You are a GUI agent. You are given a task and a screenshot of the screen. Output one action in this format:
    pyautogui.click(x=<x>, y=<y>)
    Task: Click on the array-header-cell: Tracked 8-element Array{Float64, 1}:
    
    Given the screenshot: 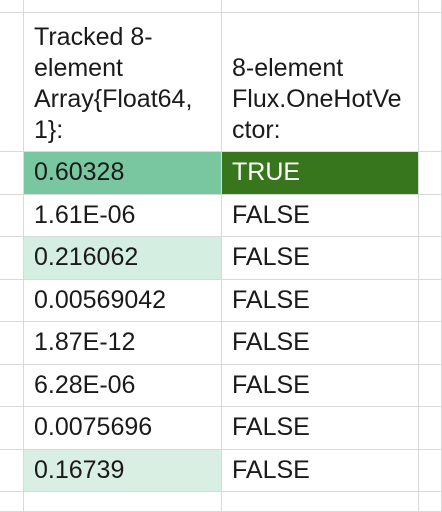 What is the action you would take?
    pyautogui.click(x=123, y=82)
    